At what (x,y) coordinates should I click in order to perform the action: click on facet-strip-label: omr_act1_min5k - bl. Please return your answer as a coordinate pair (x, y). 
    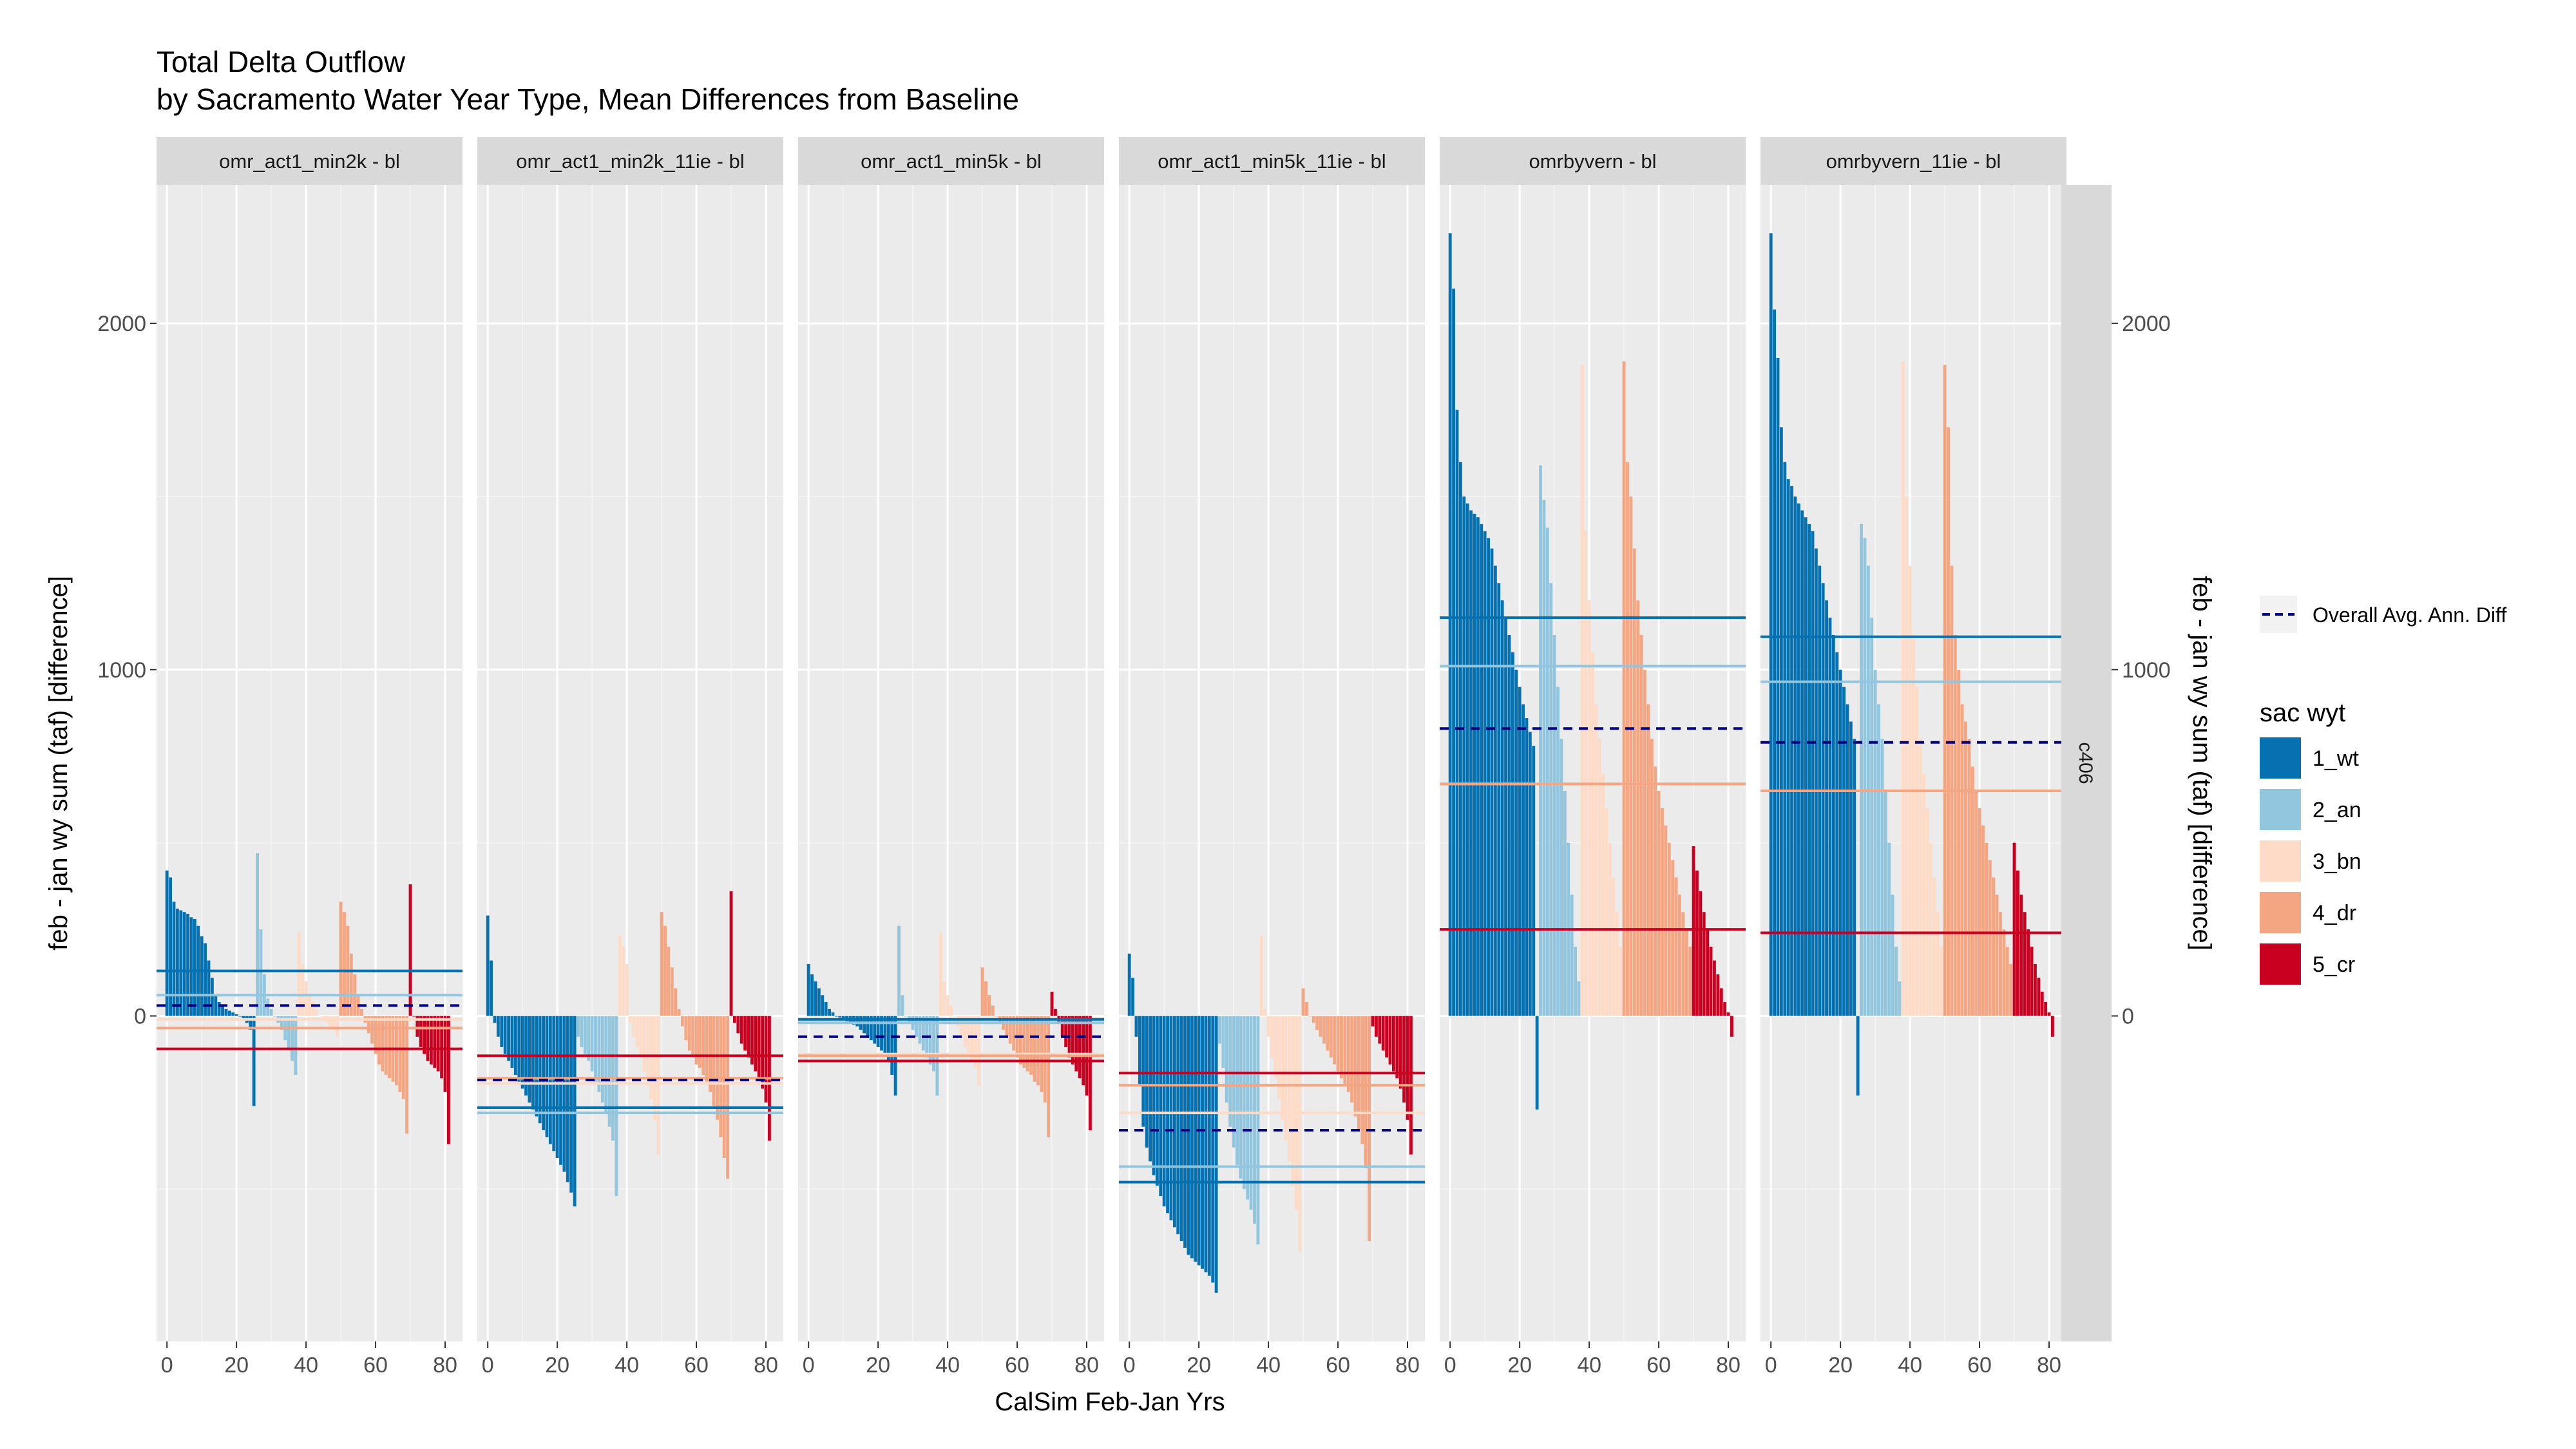
    Looking at the image, I should click on (951, 161).